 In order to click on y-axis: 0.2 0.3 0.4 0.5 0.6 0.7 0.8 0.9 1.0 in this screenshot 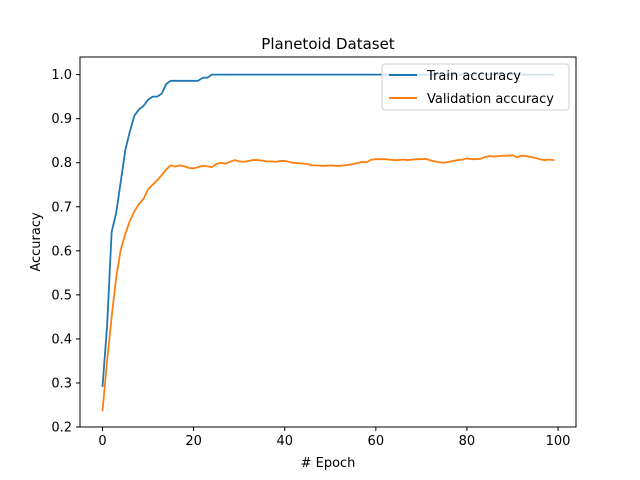, I will do `click(65, 252)`.